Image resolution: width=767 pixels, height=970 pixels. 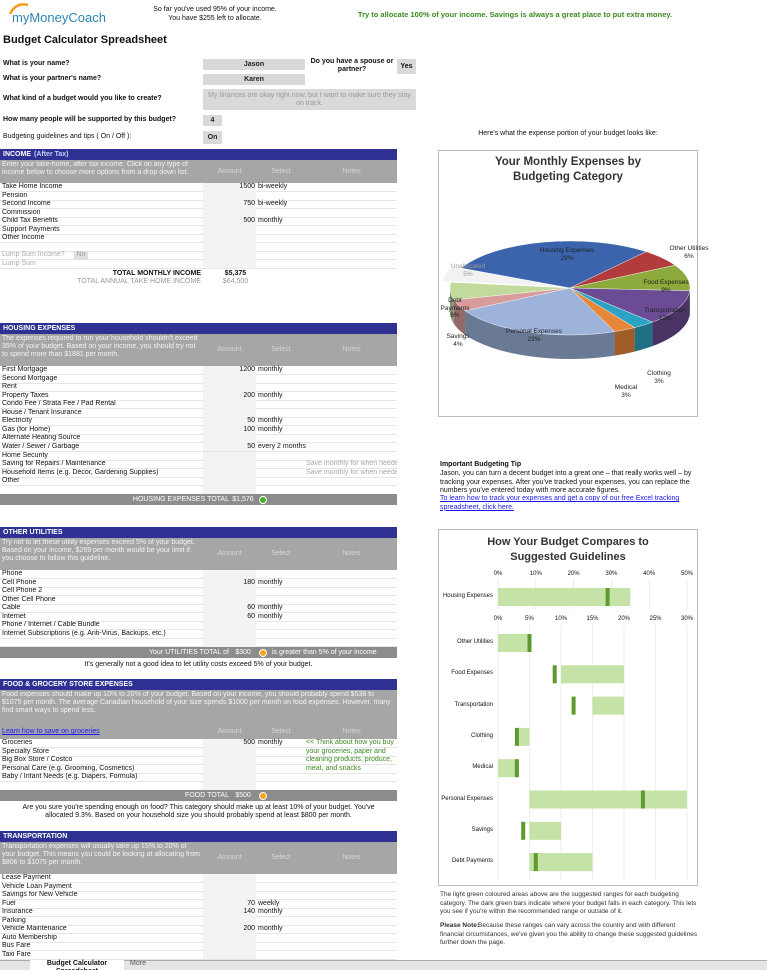 What do you see at coordinates (249, 429) in the screenshot?
I see `row-amount: 100` at bounding box center [249, 429].